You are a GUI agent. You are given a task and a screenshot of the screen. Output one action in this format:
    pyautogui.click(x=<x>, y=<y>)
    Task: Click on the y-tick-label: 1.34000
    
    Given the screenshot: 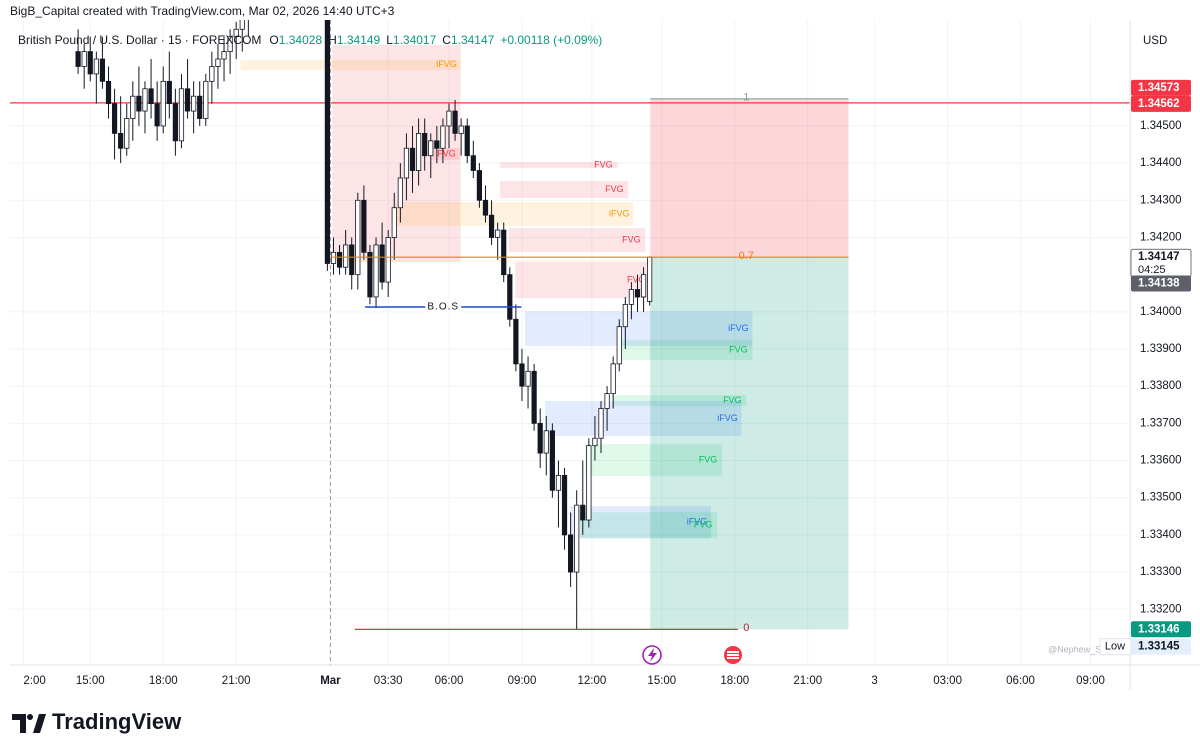 What is the action you would take?
    pyautogui.click(x=1161, y=312)
    